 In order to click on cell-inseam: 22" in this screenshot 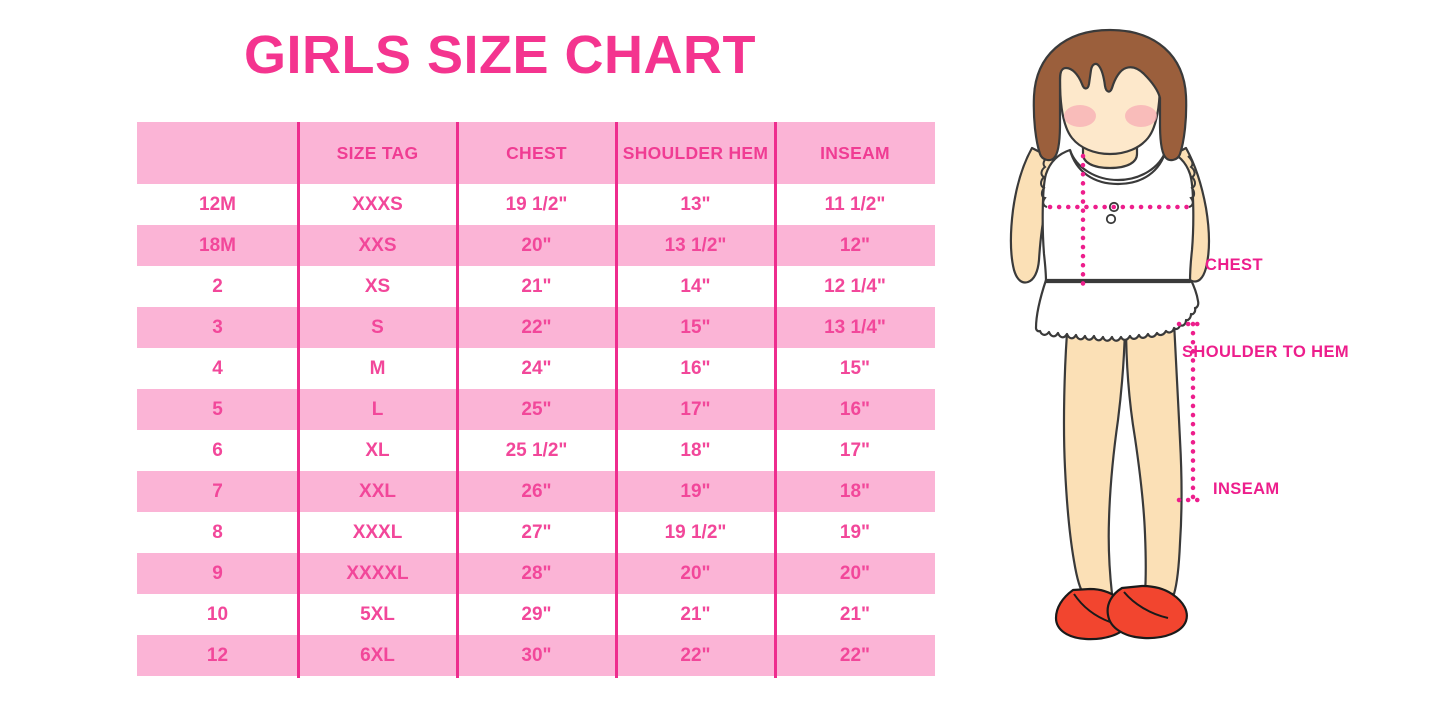, I will do `click(855, 655)`.